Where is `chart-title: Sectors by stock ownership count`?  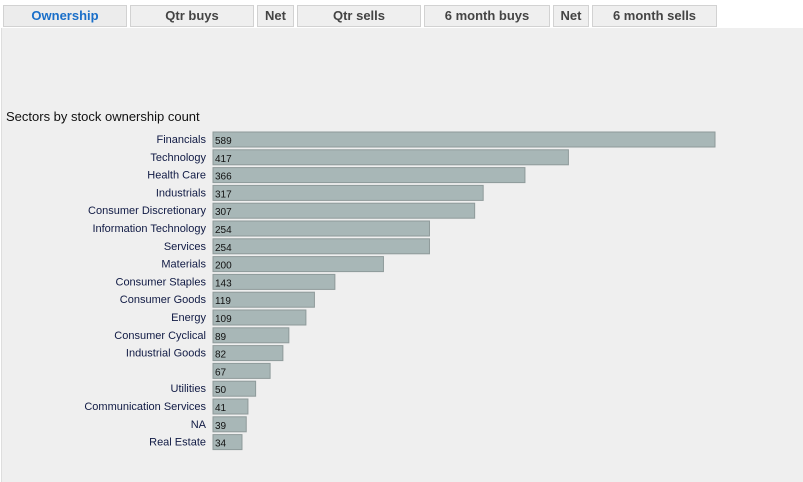 chart-title: Sectors by stock ownership count is located at coordinates (103, 116).